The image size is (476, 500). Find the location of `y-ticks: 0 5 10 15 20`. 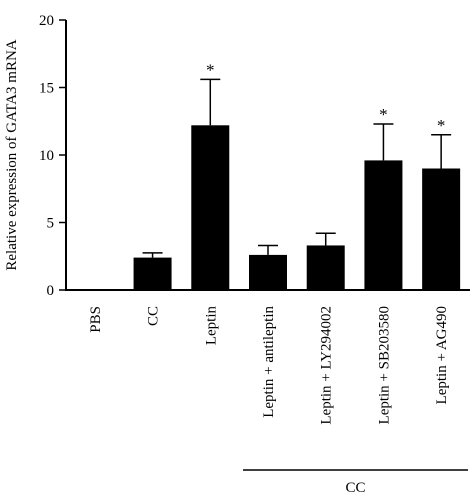

y-ticks: 0 5 10 15 20 is located at coordinates (52, 156).